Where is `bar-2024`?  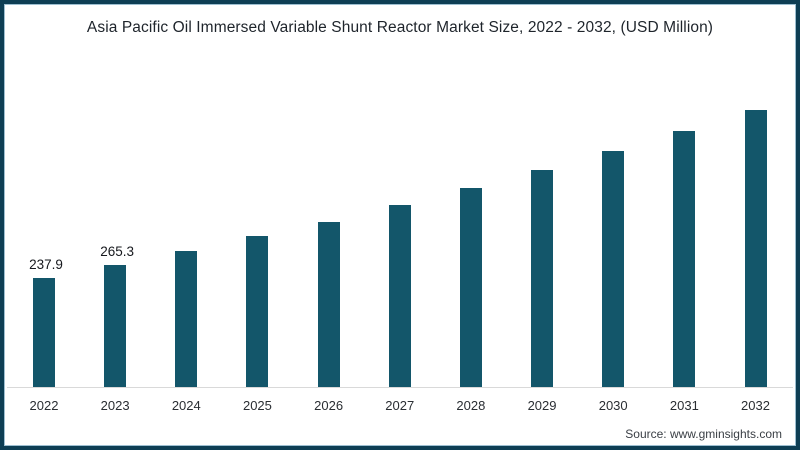 bar-2024 is located at coordinates (186, 319).